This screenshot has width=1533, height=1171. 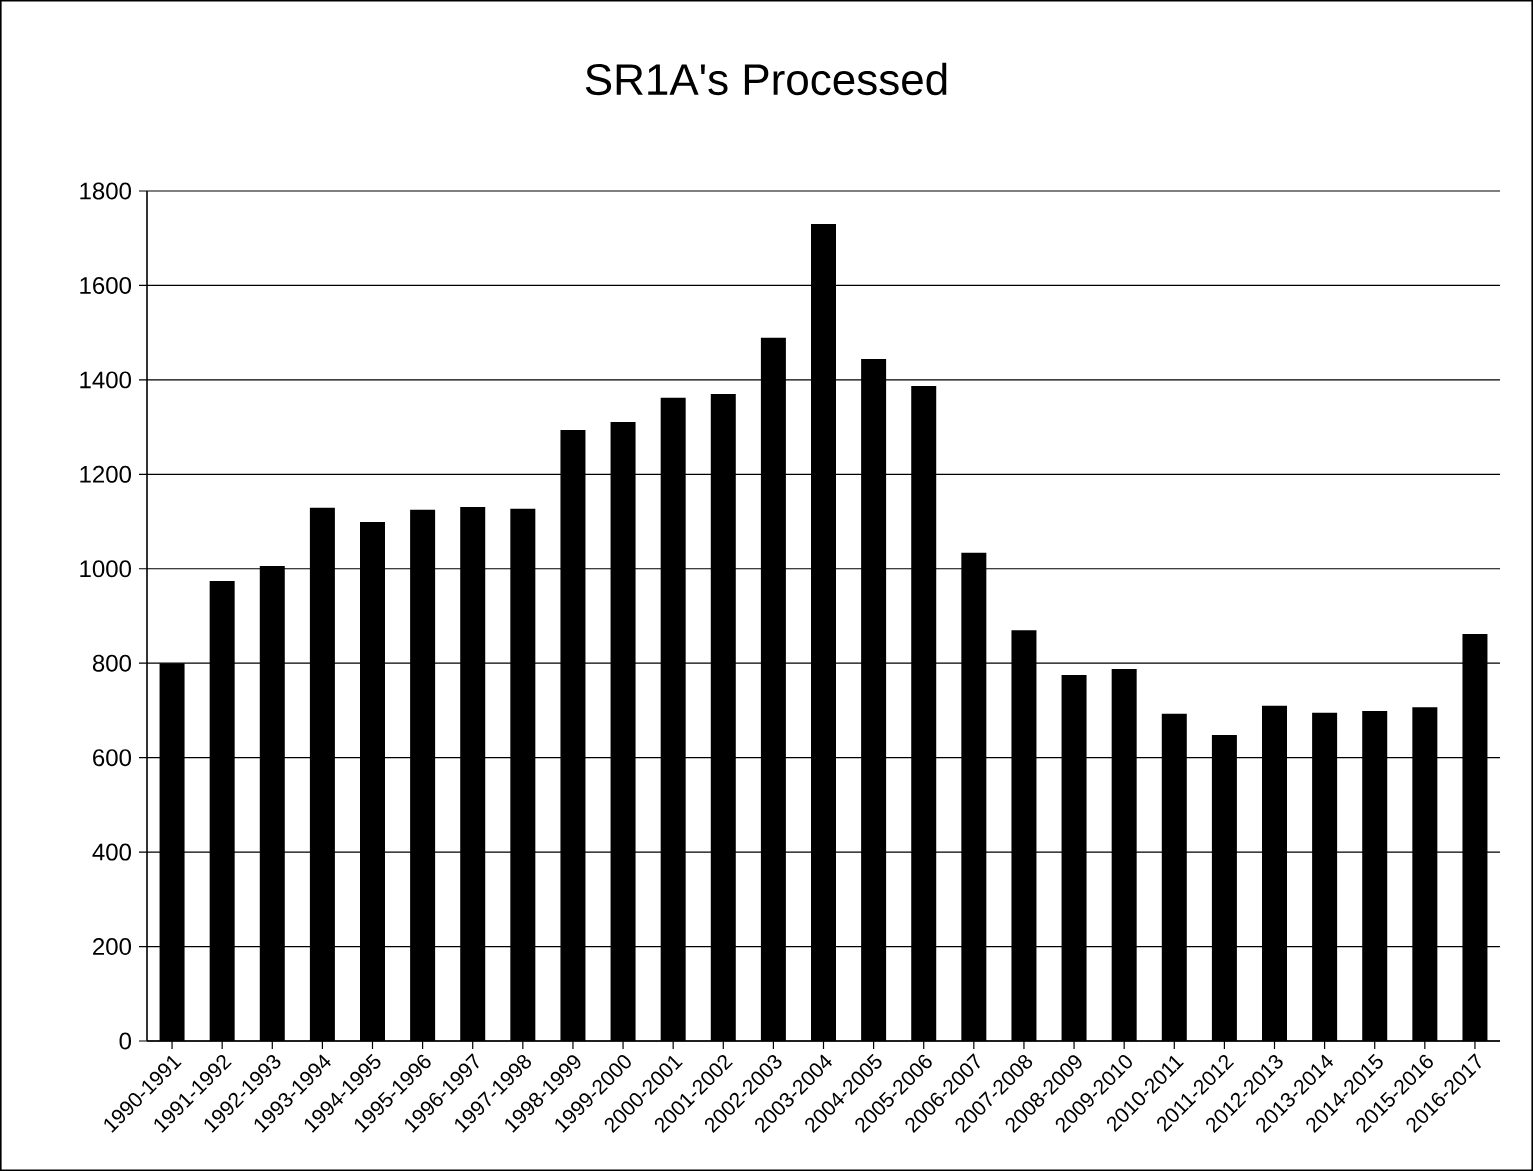 What do you see at coordinates (105, 380) in the screenshot?
I see `y-tick-label: 1400` at bounding box center [105, 380].